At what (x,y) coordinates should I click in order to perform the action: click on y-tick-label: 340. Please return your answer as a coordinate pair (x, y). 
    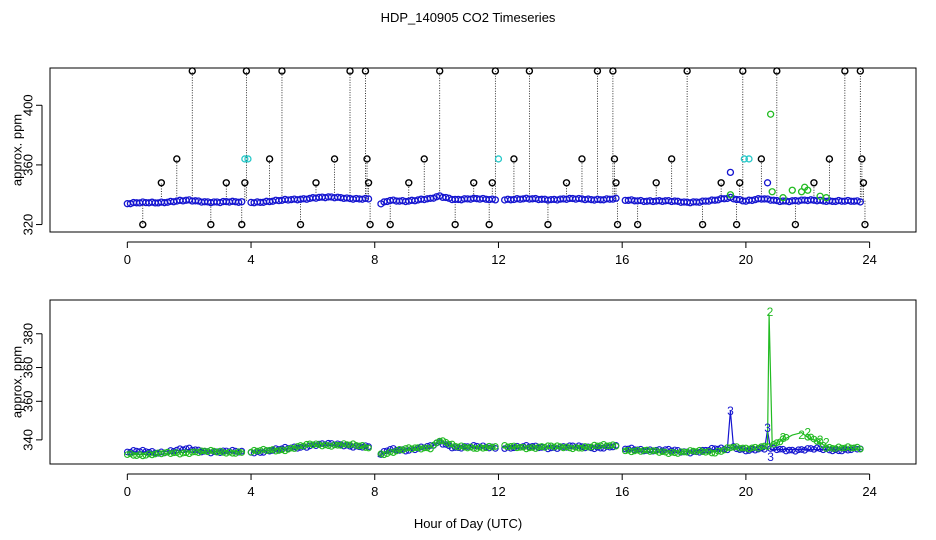
    Looking at the image, I should click on (28, 440).